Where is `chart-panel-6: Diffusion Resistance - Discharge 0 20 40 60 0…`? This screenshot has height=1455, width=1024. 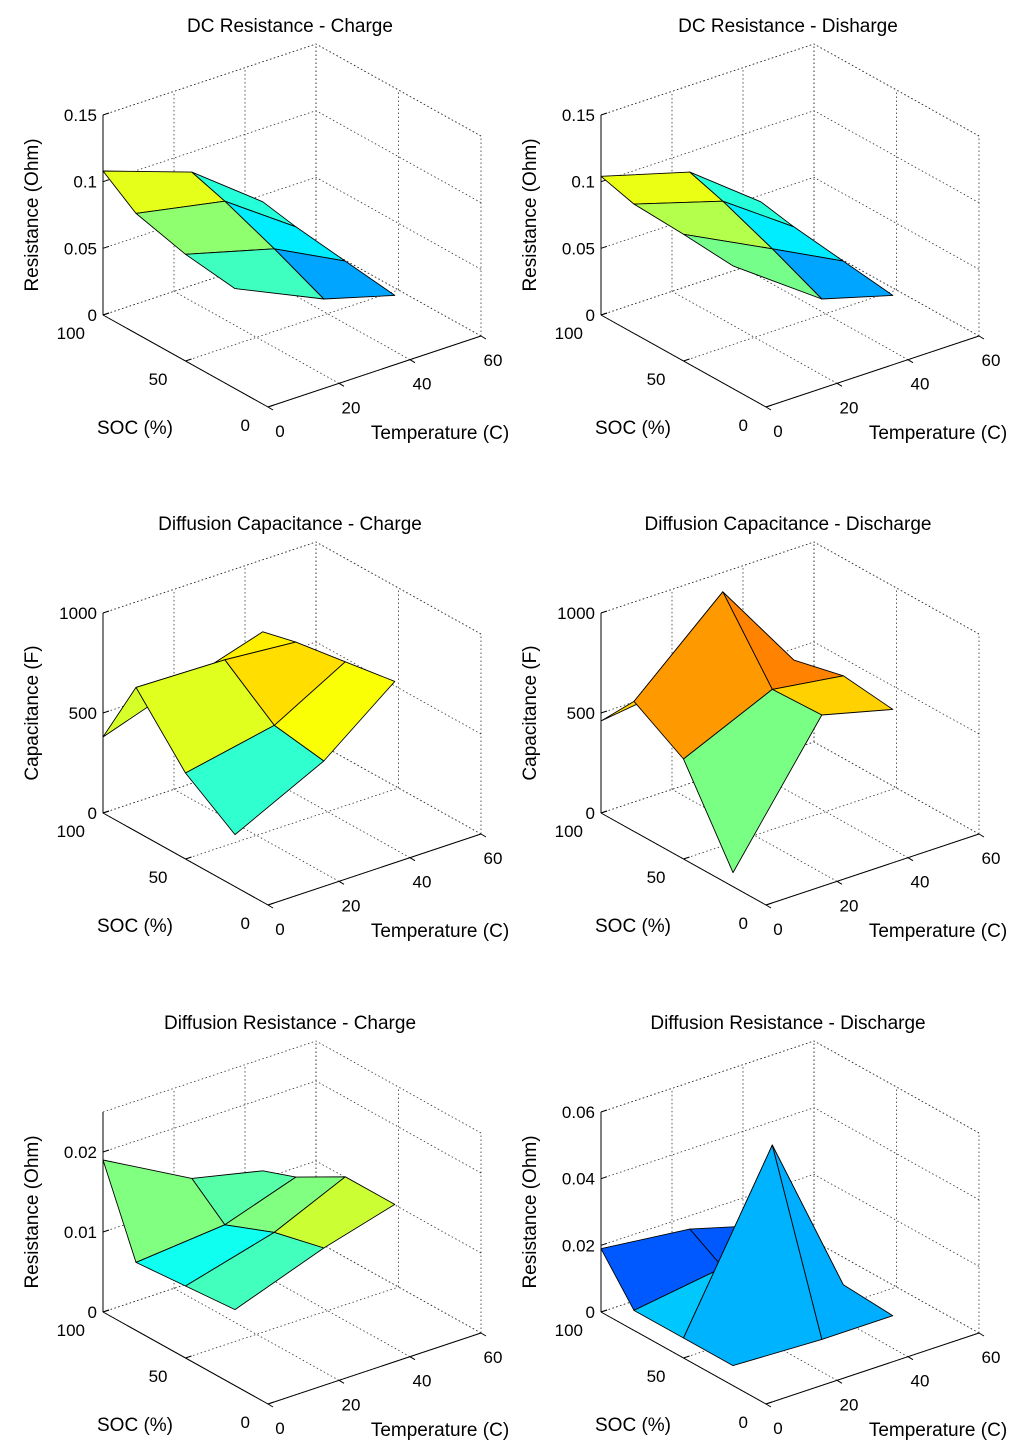 chart-panel-6: Diffusion Resistance - Discharge 0 20 40 60 0… is located at coordinates (763, 1227).